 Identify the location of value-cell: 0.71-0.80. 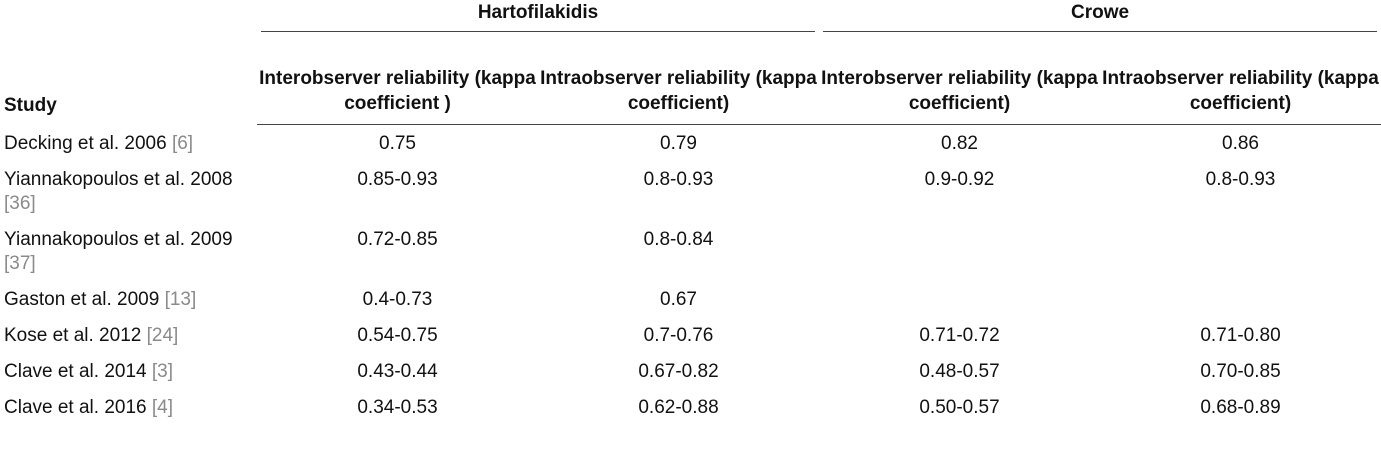
(1240, 335).